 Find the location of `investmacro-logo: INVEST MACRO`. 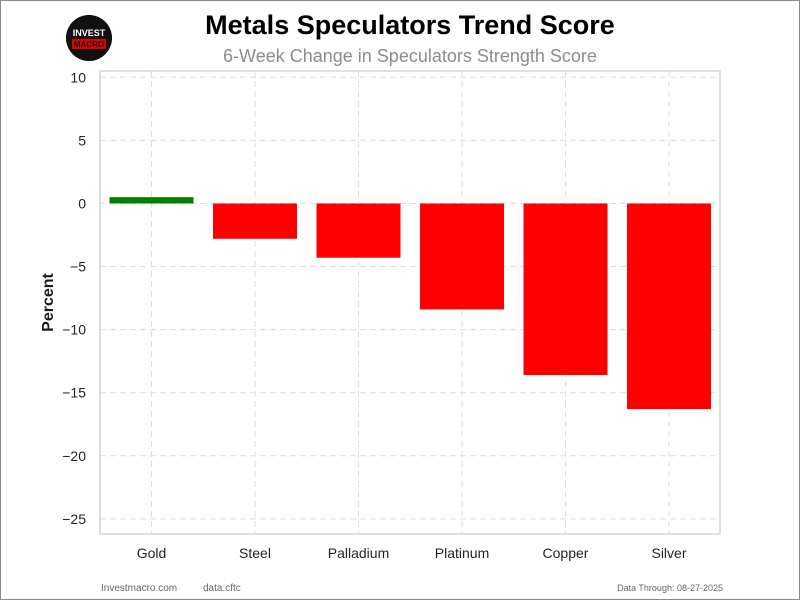

investmacro-logo: INVEST MACRO is located at coordinates (89, 38).